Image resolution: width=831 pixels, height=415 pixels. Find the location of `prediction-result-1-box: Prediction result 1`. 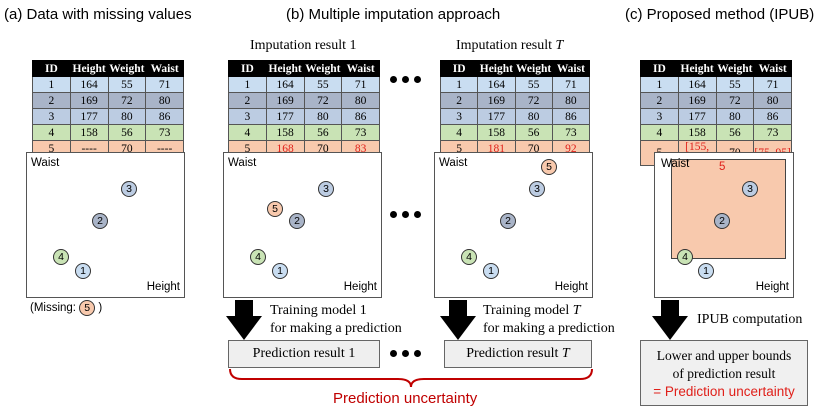

prediction-result-1-box: Prediction result 1 is located at coordinates (304, 354).